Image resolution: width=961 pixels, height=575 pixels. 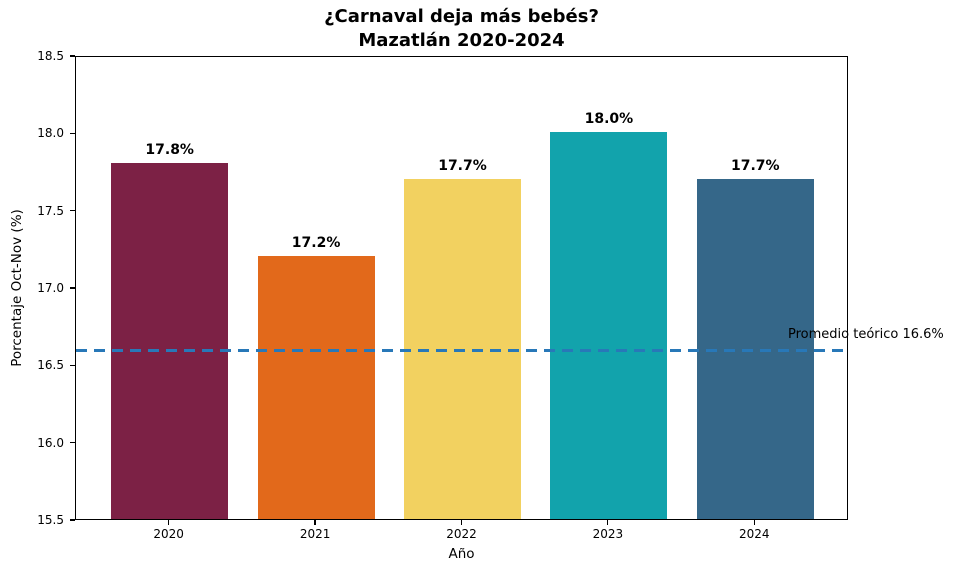 I want to click on y-tick-label-18.0: 18.0, so click(x=50, y=133).